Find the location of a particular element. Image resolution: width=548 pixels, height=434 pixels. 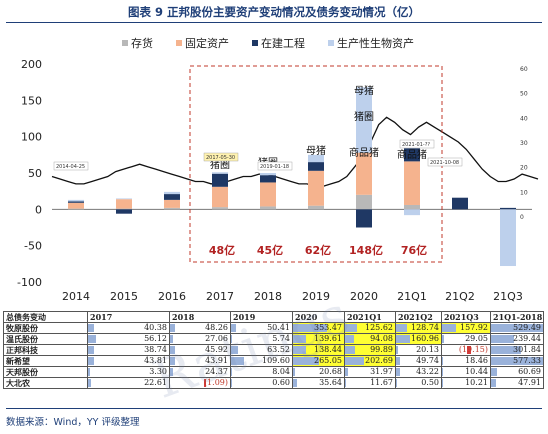

table-header-cell: 2019 is located at coordinates (261, 317).